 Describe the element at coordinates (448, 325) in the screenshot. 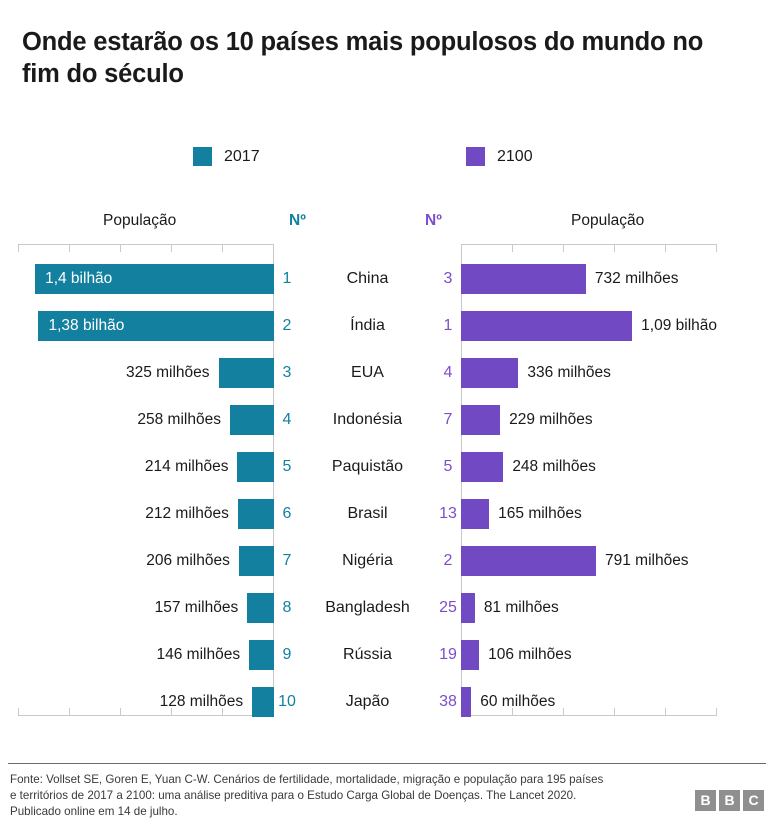

I see `rank-2100: 1` at that location.